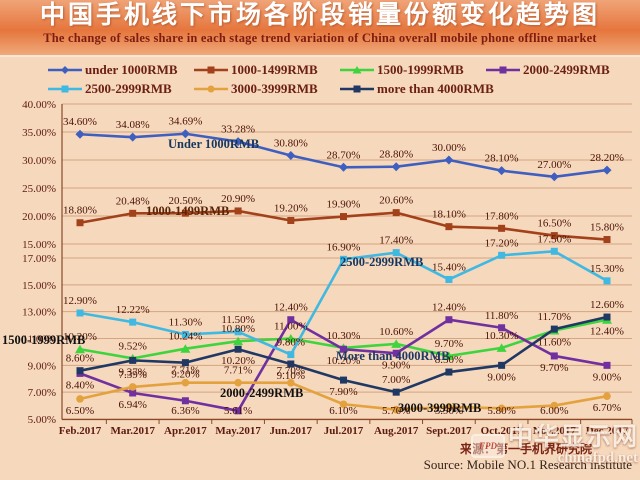  Describe the element at coordinates (238, 130) in the screenshot. I see `svg-text: 33.28%` at that location.